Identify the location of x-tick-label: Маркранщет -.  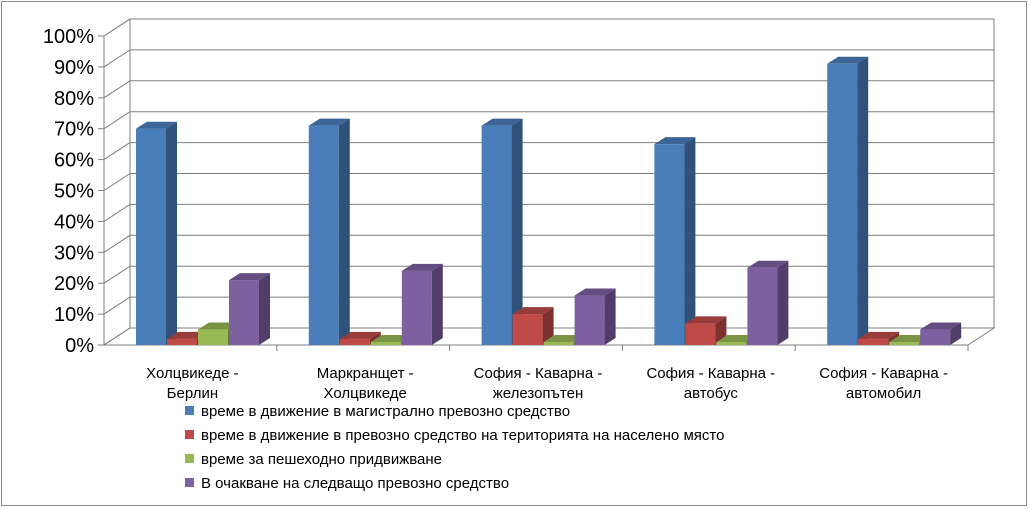
(365, 373).